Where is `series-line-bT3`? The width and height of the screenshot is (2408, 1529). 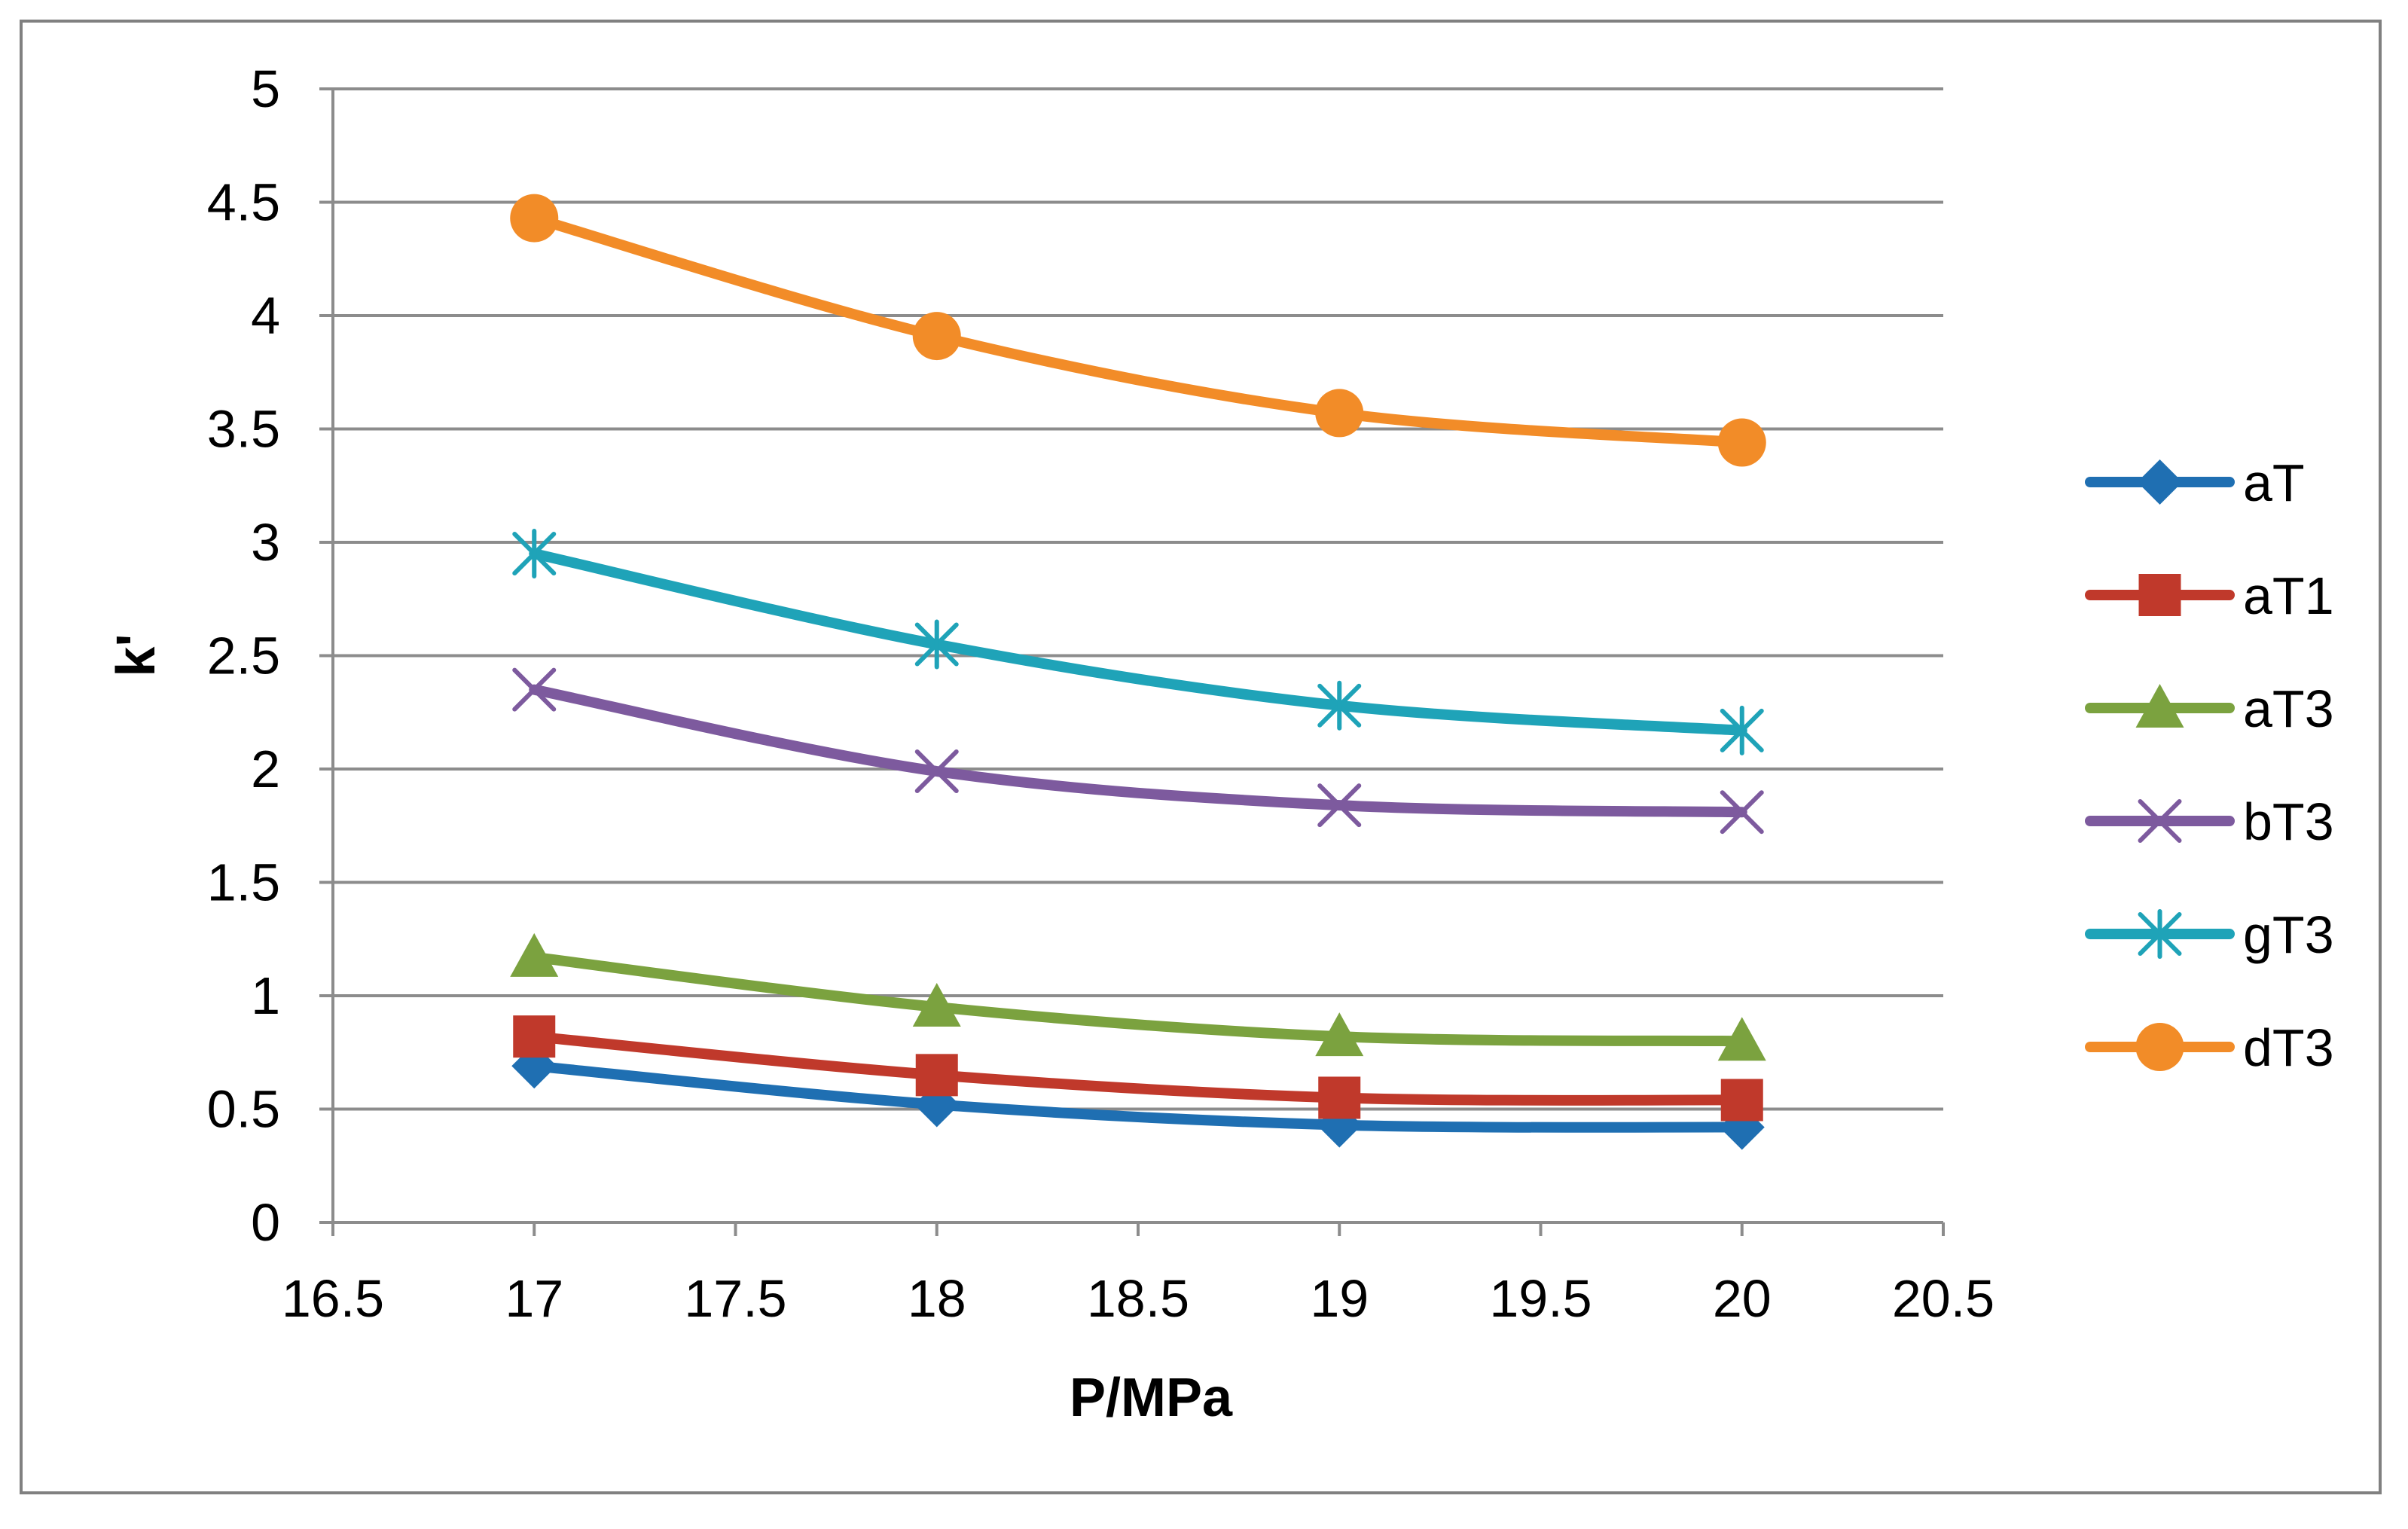
series-line-bT3 is located at coordinates (1138, 751).